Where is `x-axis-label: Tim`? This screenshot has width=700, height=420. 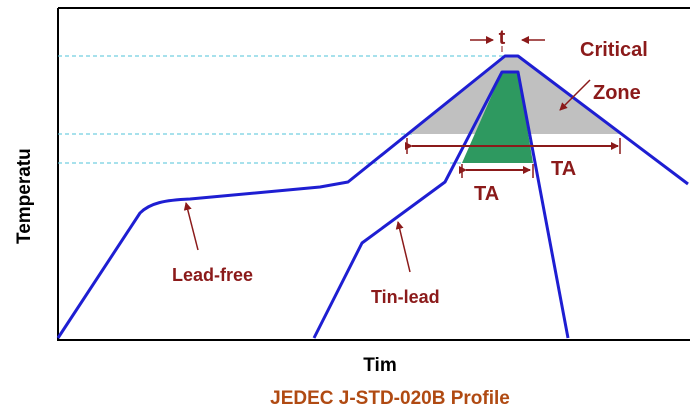 x-axis-label: Tim is located at coordinates (379, 365).